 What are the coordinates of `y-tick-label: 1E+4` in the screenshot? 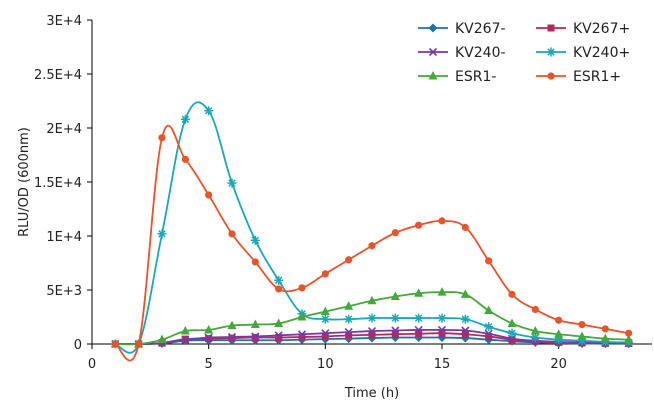 It's located at (64, 237).